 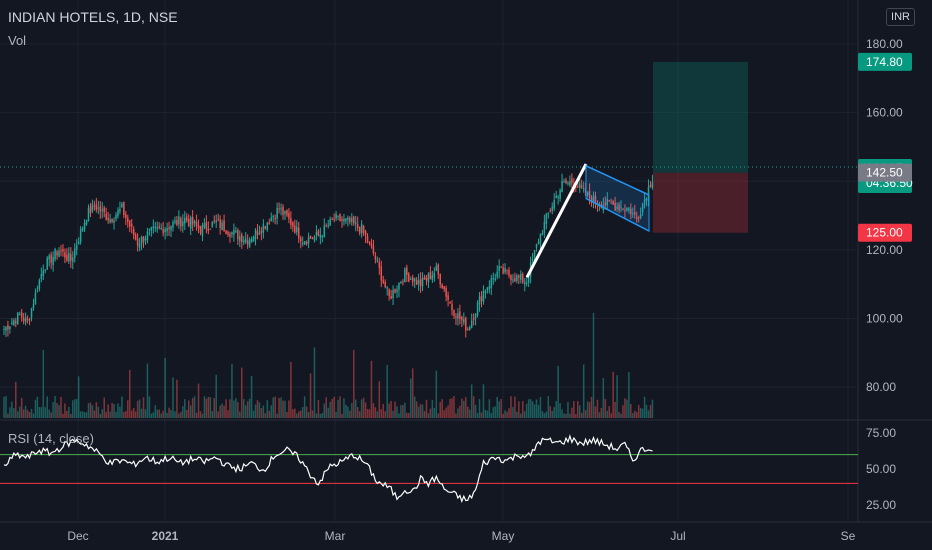 What do you see at coordinates (885, 61) in the screenshot?
I see `price-label-bg` at bounding box center [885, 61].